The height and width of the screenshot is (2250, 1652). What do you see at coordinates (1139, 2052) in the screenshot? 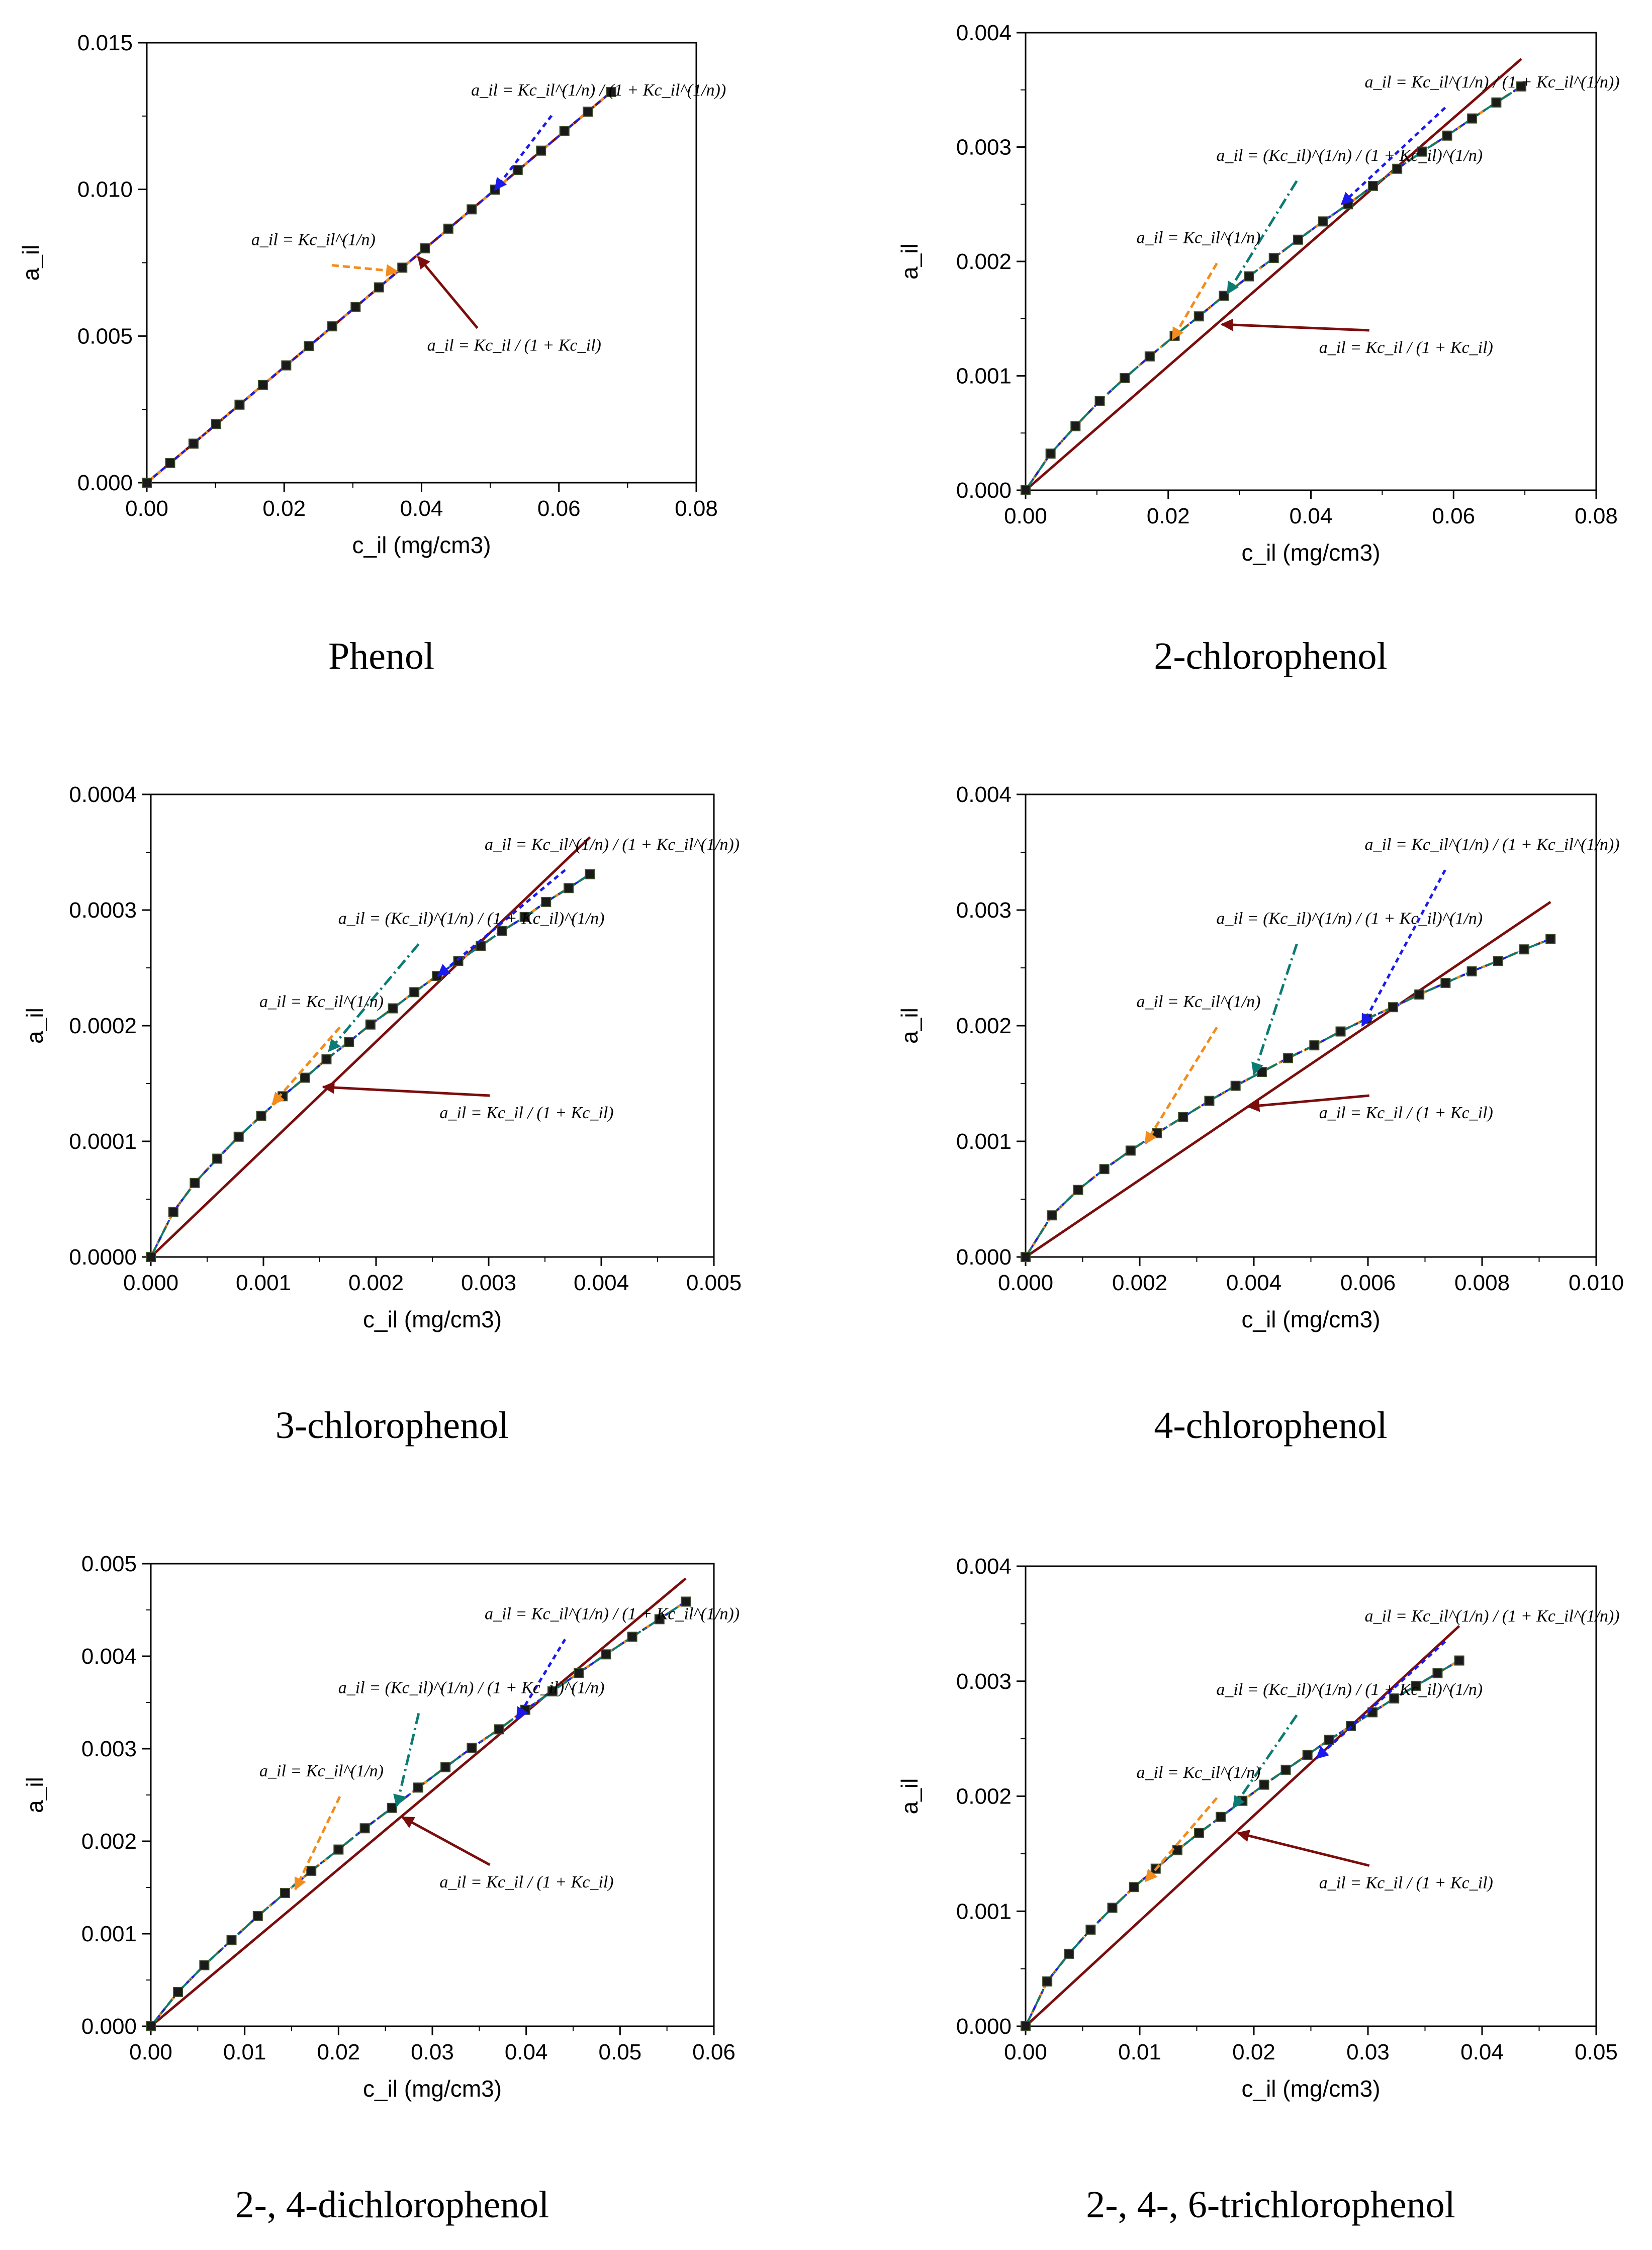
I see `x-tick-label: 0.01` at bounding box center [1139, 2052].